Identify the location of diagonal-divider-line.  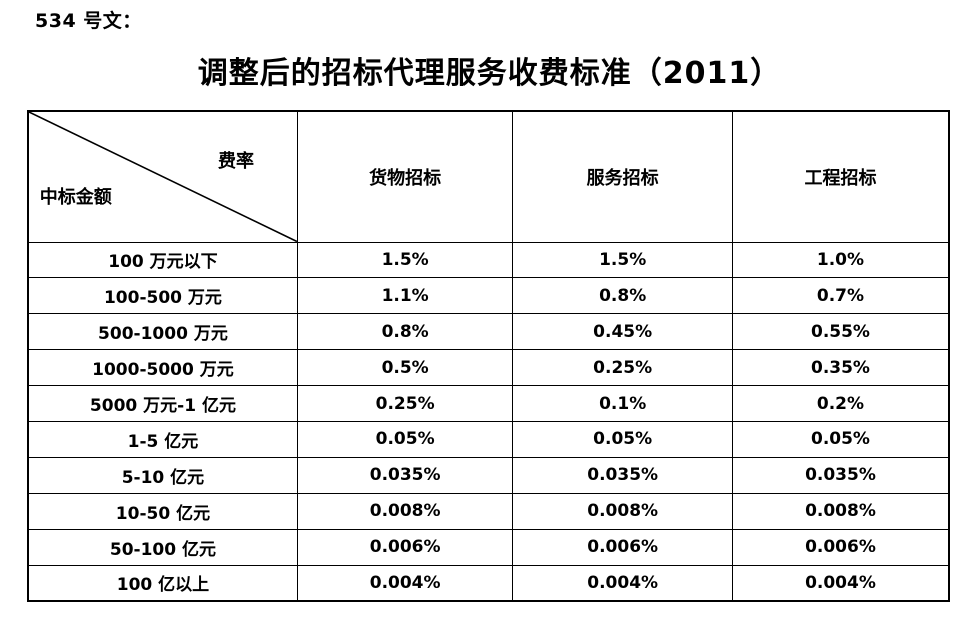
(163, 177).